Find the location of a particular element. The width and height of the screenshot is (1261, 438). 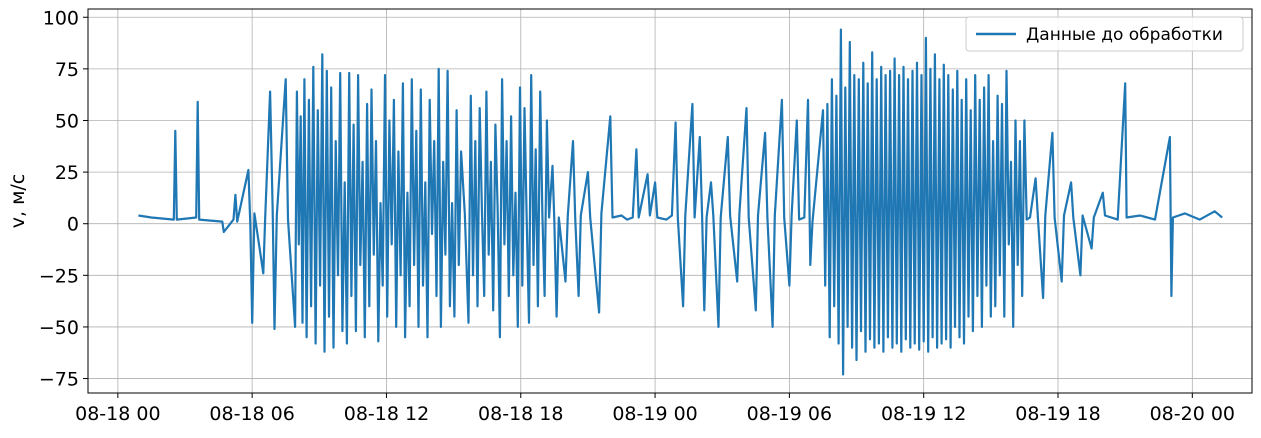

y-tick-label: 100 is located at coordinates (61, 18).